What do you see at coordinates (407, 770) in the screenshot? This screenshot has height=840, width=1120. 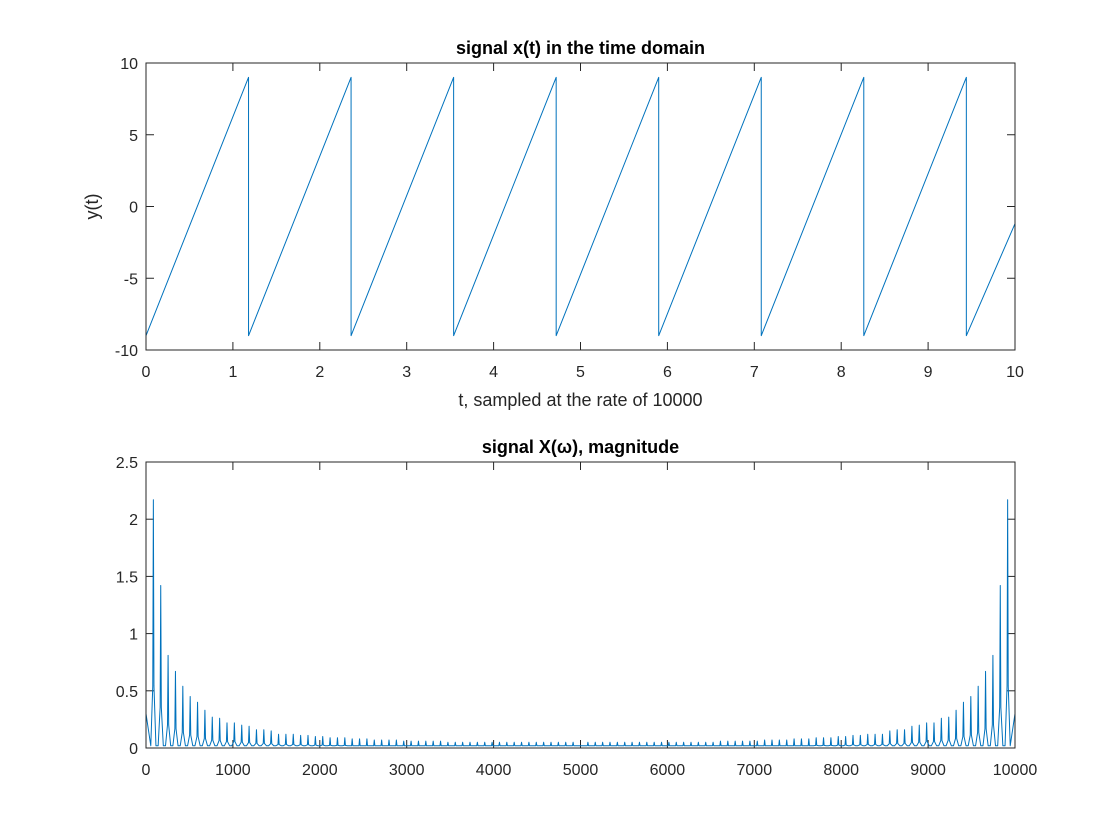 I see `x-tick-label: 3000` at bounding box center [407, 770].